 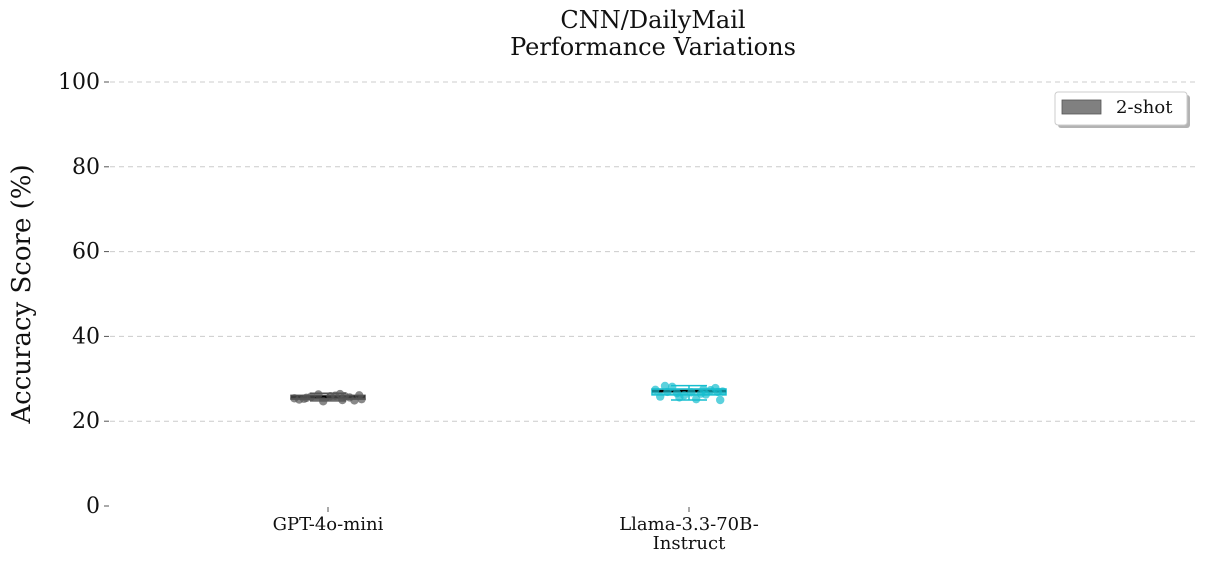 I want to click on y-axis: 0 20 40 60 80 100, so click(x=83, y=294).